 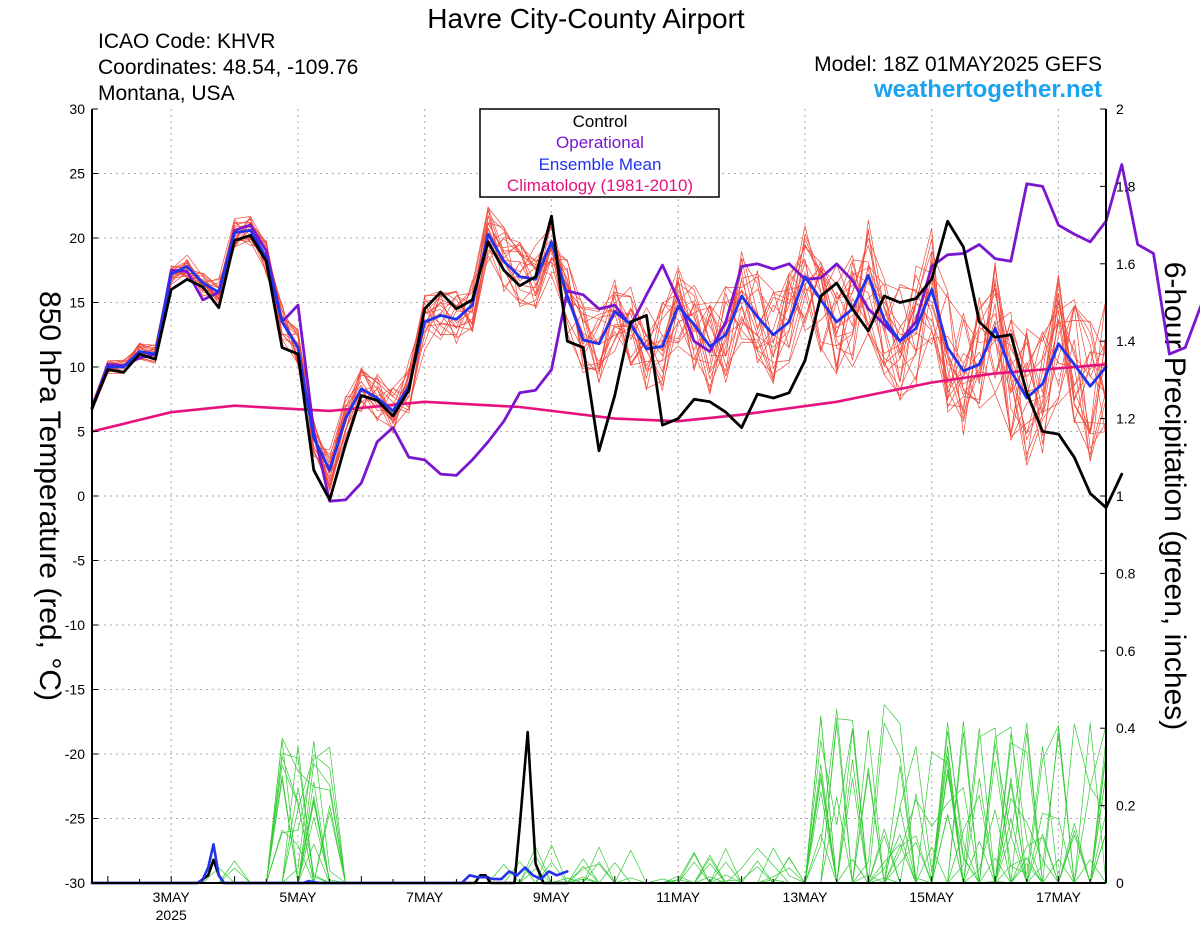 What do you see at coordinates (81, 432) in the screenshot?
I see `y-tick-label-left: 5` at bounding box center [81, 432].